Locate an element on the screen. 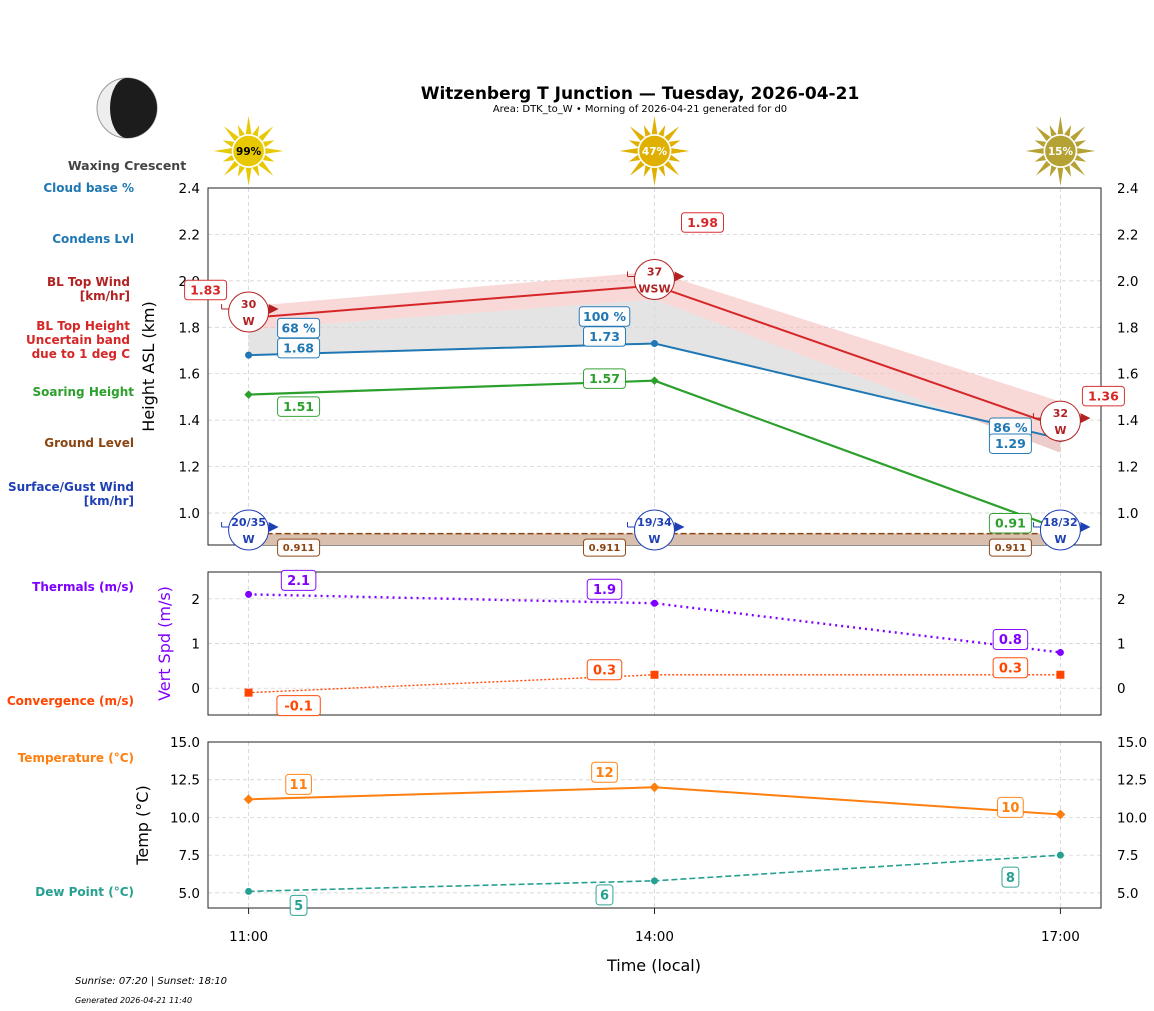 Image resolution: width=1154 pixels, height=1011 pixels. y-tick-label-right: 2 is located at coordinates (1121, 600).